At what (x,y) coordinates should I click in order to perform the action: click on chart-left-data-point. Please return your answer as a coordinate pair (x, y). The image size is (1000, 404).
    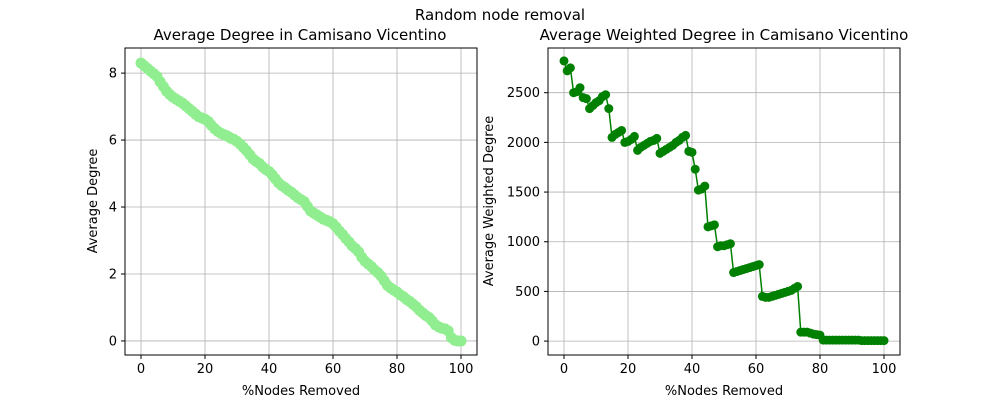
    Looking at the image, I should click on (461, 341).